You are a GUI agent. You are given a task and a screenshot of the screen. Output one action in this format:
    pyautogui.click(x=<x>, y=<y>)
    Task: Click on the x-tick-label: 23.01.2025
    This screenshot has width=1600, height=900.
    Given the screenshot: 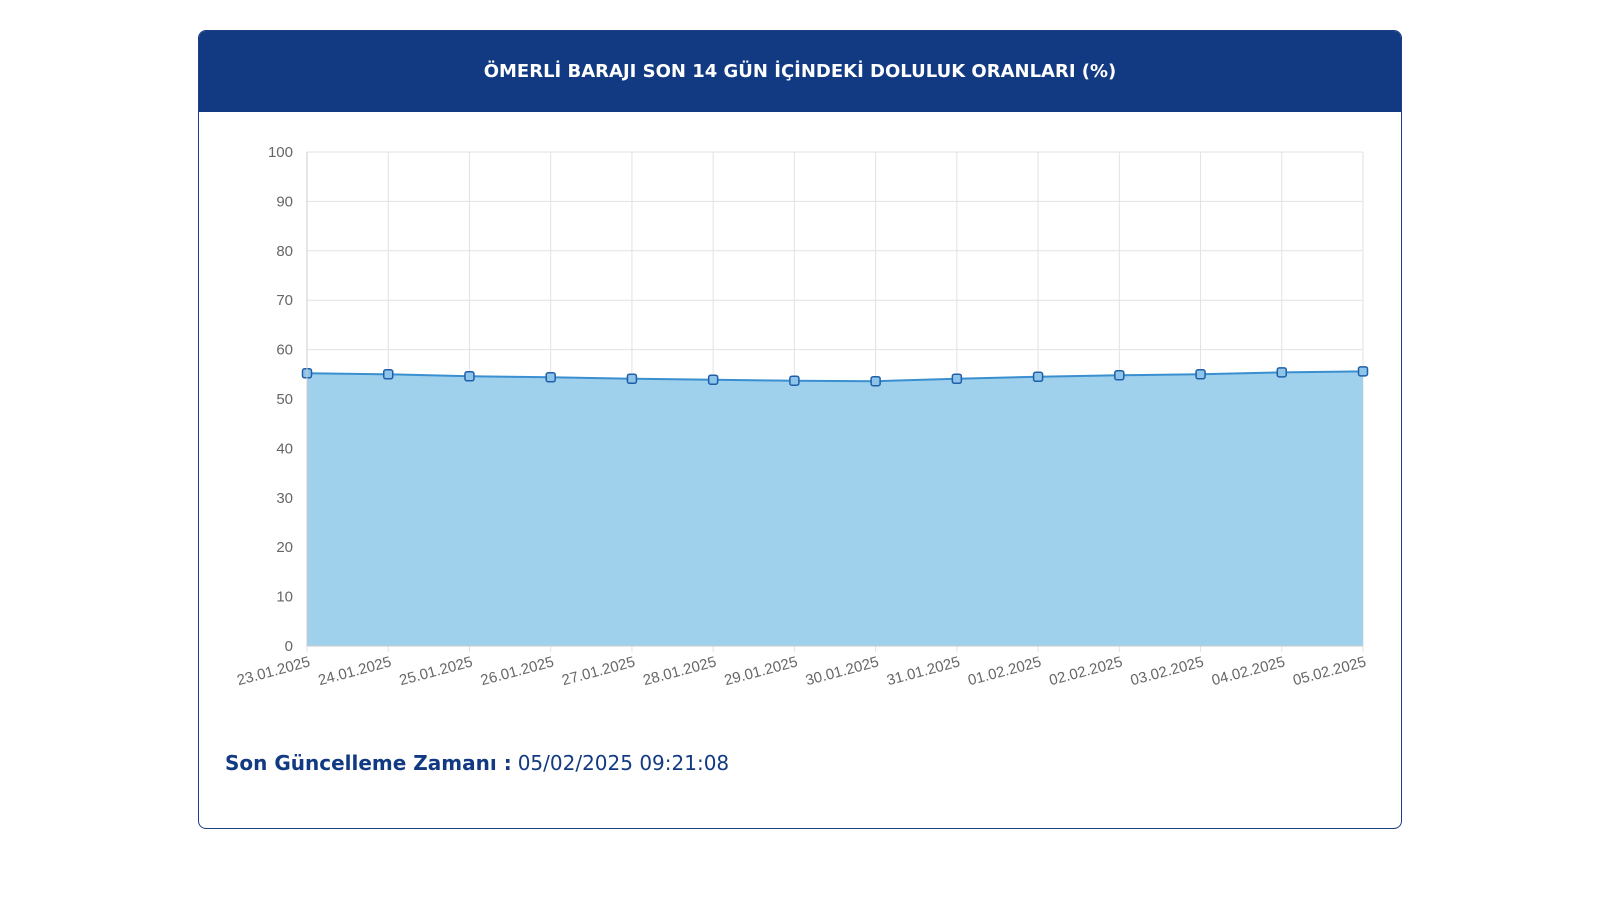 What is the action you would take?
    pyautogui.click(x=273, y=671)
    